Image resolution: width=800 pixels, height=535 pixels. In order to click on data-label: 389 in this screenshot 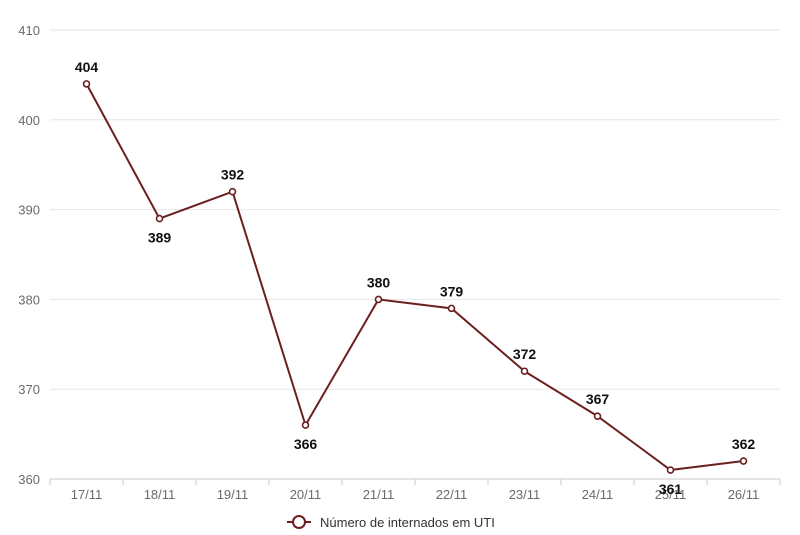, I will do `click(160, 238)`.